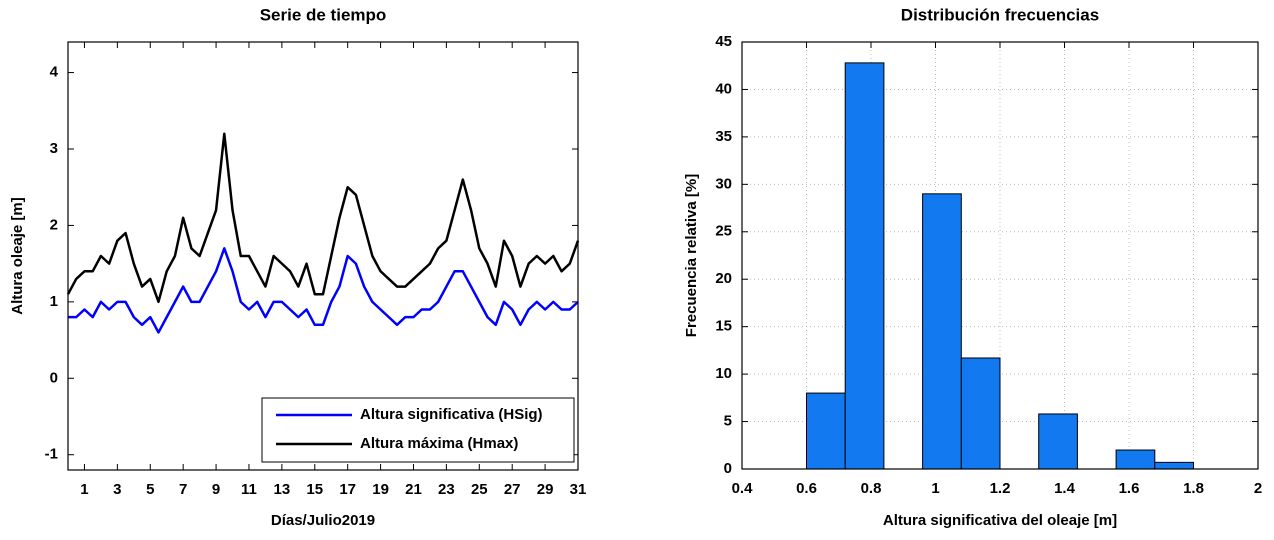 The image size is (1274, 540). What do you see at coordinates (150, 489) in the screenshot?
I see `x-tick-label: 5` at bounding box center [150, 489].